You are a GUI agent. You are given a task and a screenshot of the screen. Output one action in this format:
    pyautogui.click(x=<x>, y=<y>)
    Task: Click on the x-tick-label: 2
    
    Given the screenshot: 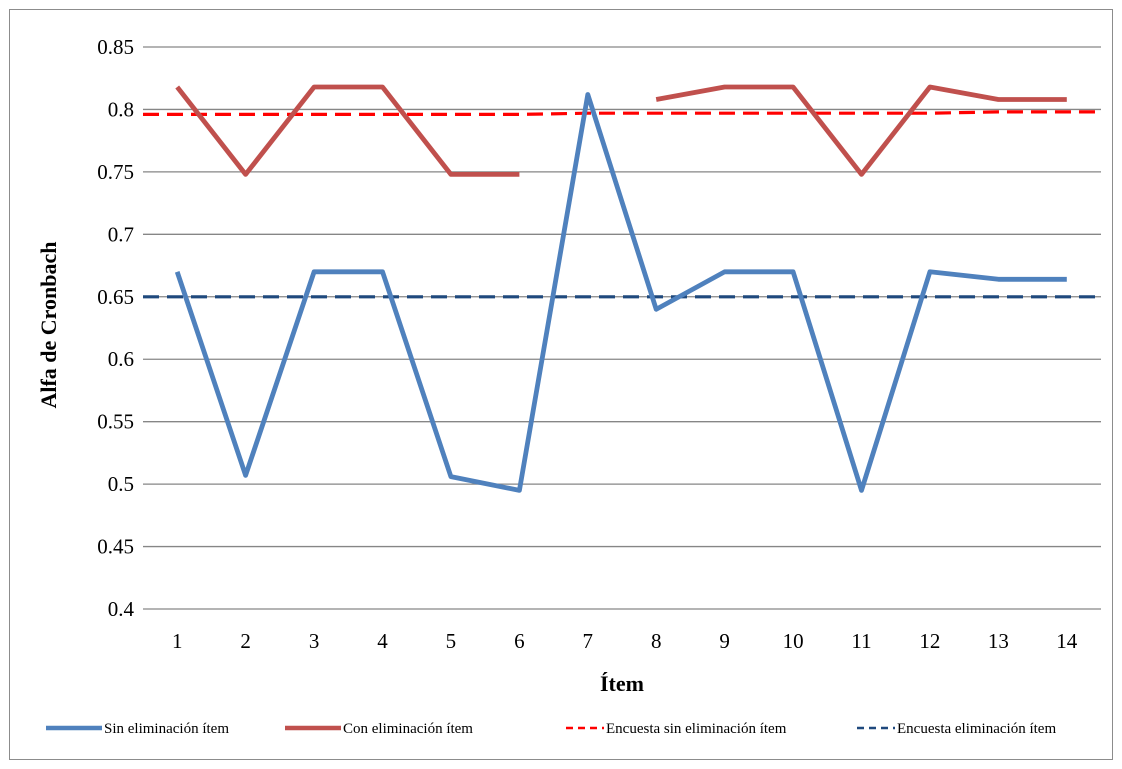 What is the action you would take?
    pyautogui.click(x=245, y=641)
    